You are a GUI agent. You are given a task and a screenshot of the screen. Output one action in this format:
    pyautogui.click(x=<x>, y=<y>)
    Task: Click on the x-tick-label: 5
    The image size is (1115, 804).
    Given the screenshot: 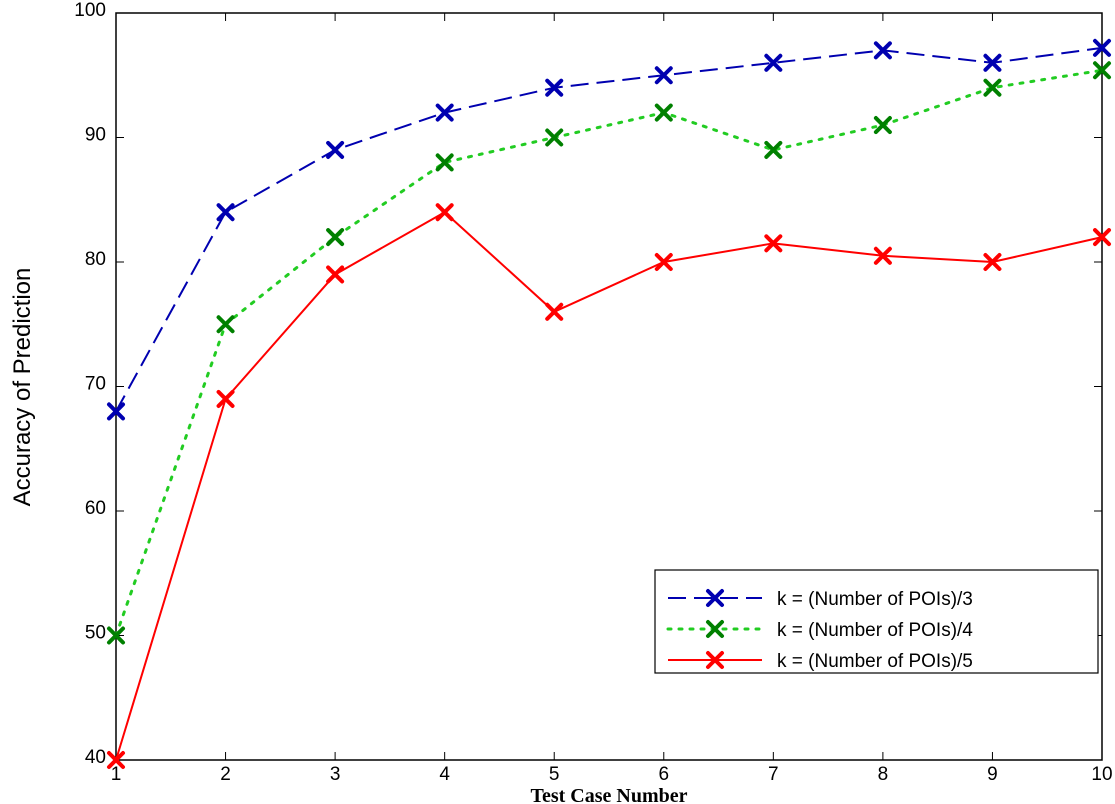 What is the action you would take?
    pyautogui.click(x=554, y=774)
    